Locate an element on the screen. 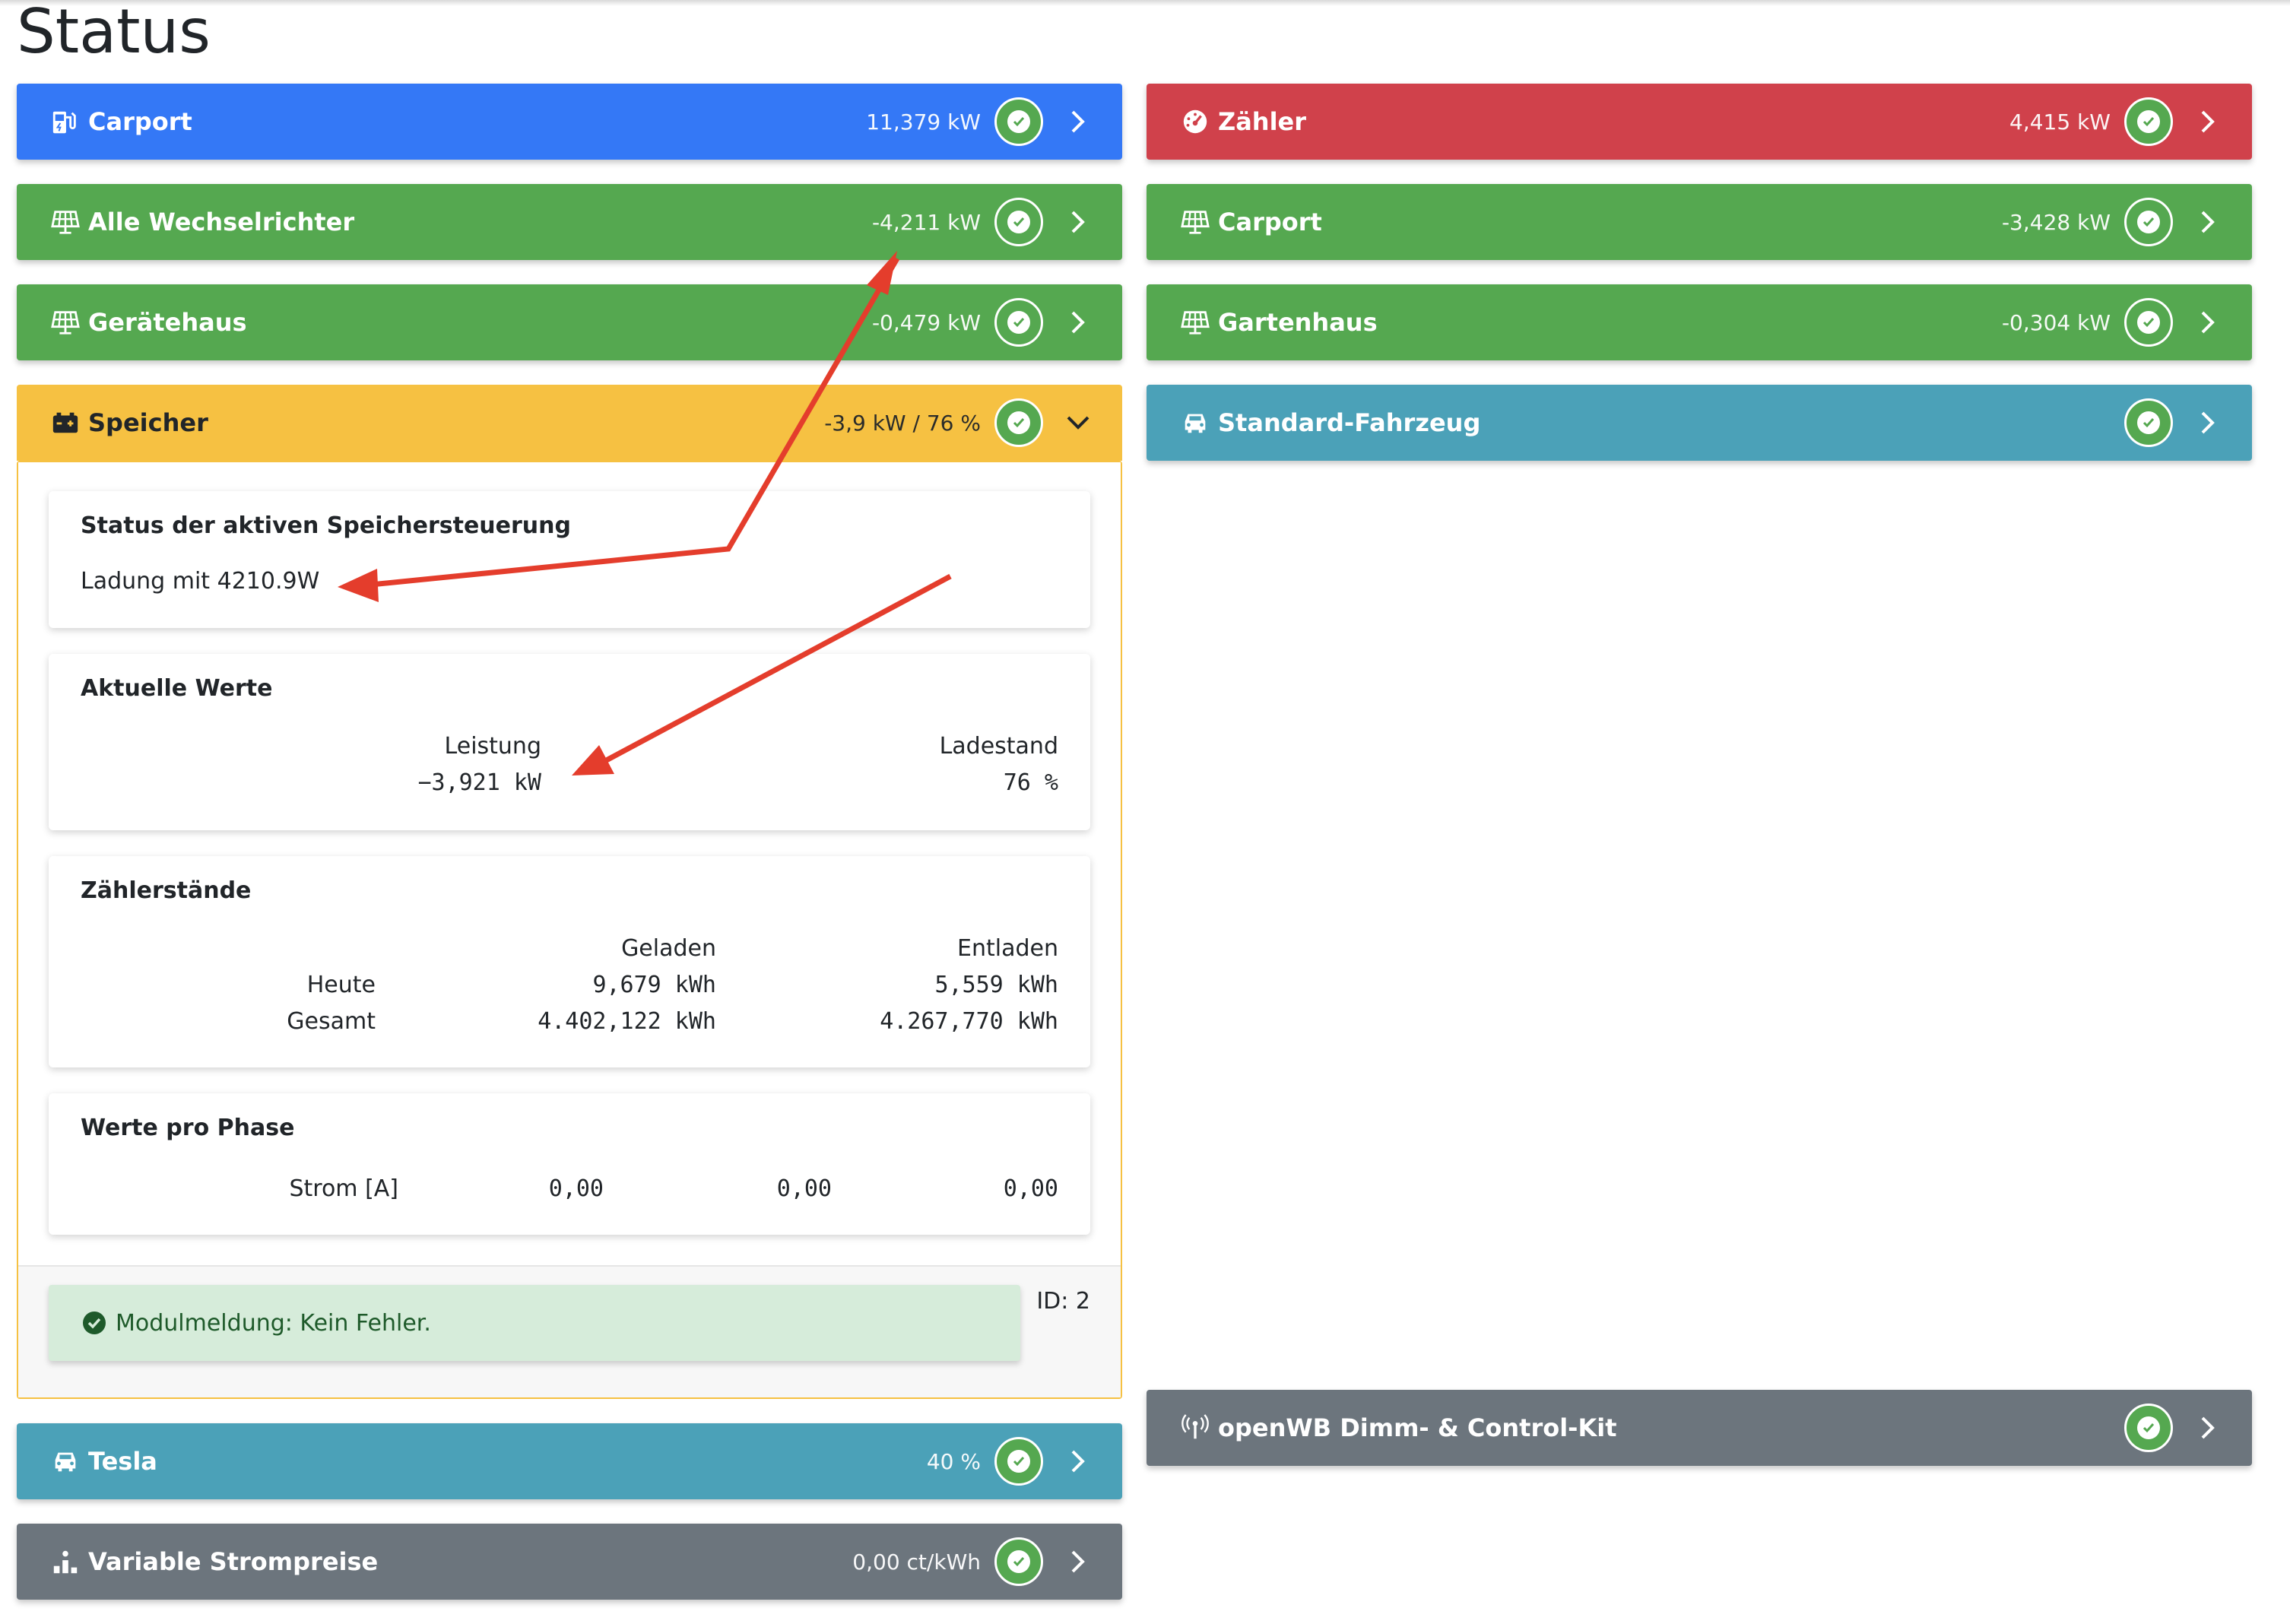 The image size is (2290, 1624). card-title: Aktuelle Werte is located at coordinates (177, 688).